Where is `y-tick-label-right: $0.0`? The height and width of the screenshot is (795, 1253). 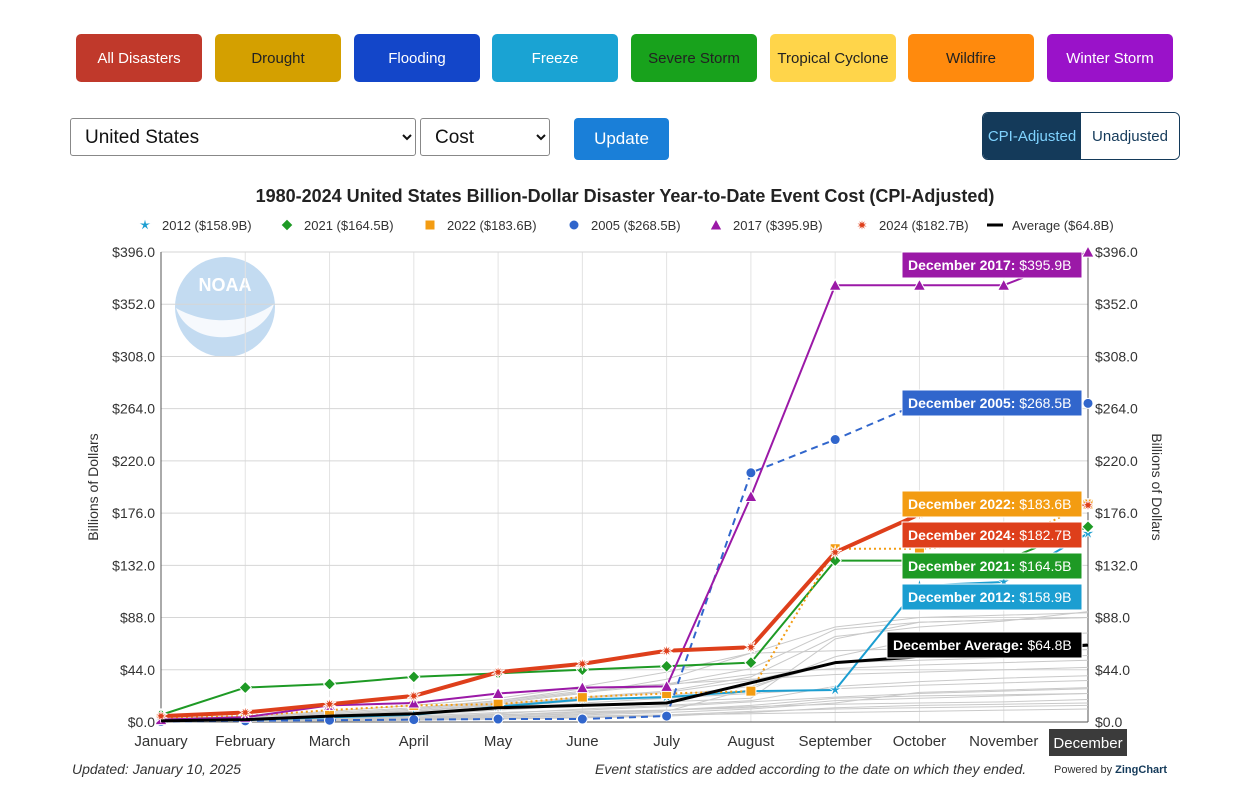 y-tick-label-right: $0.0 is located at coordinates (1108, 722).